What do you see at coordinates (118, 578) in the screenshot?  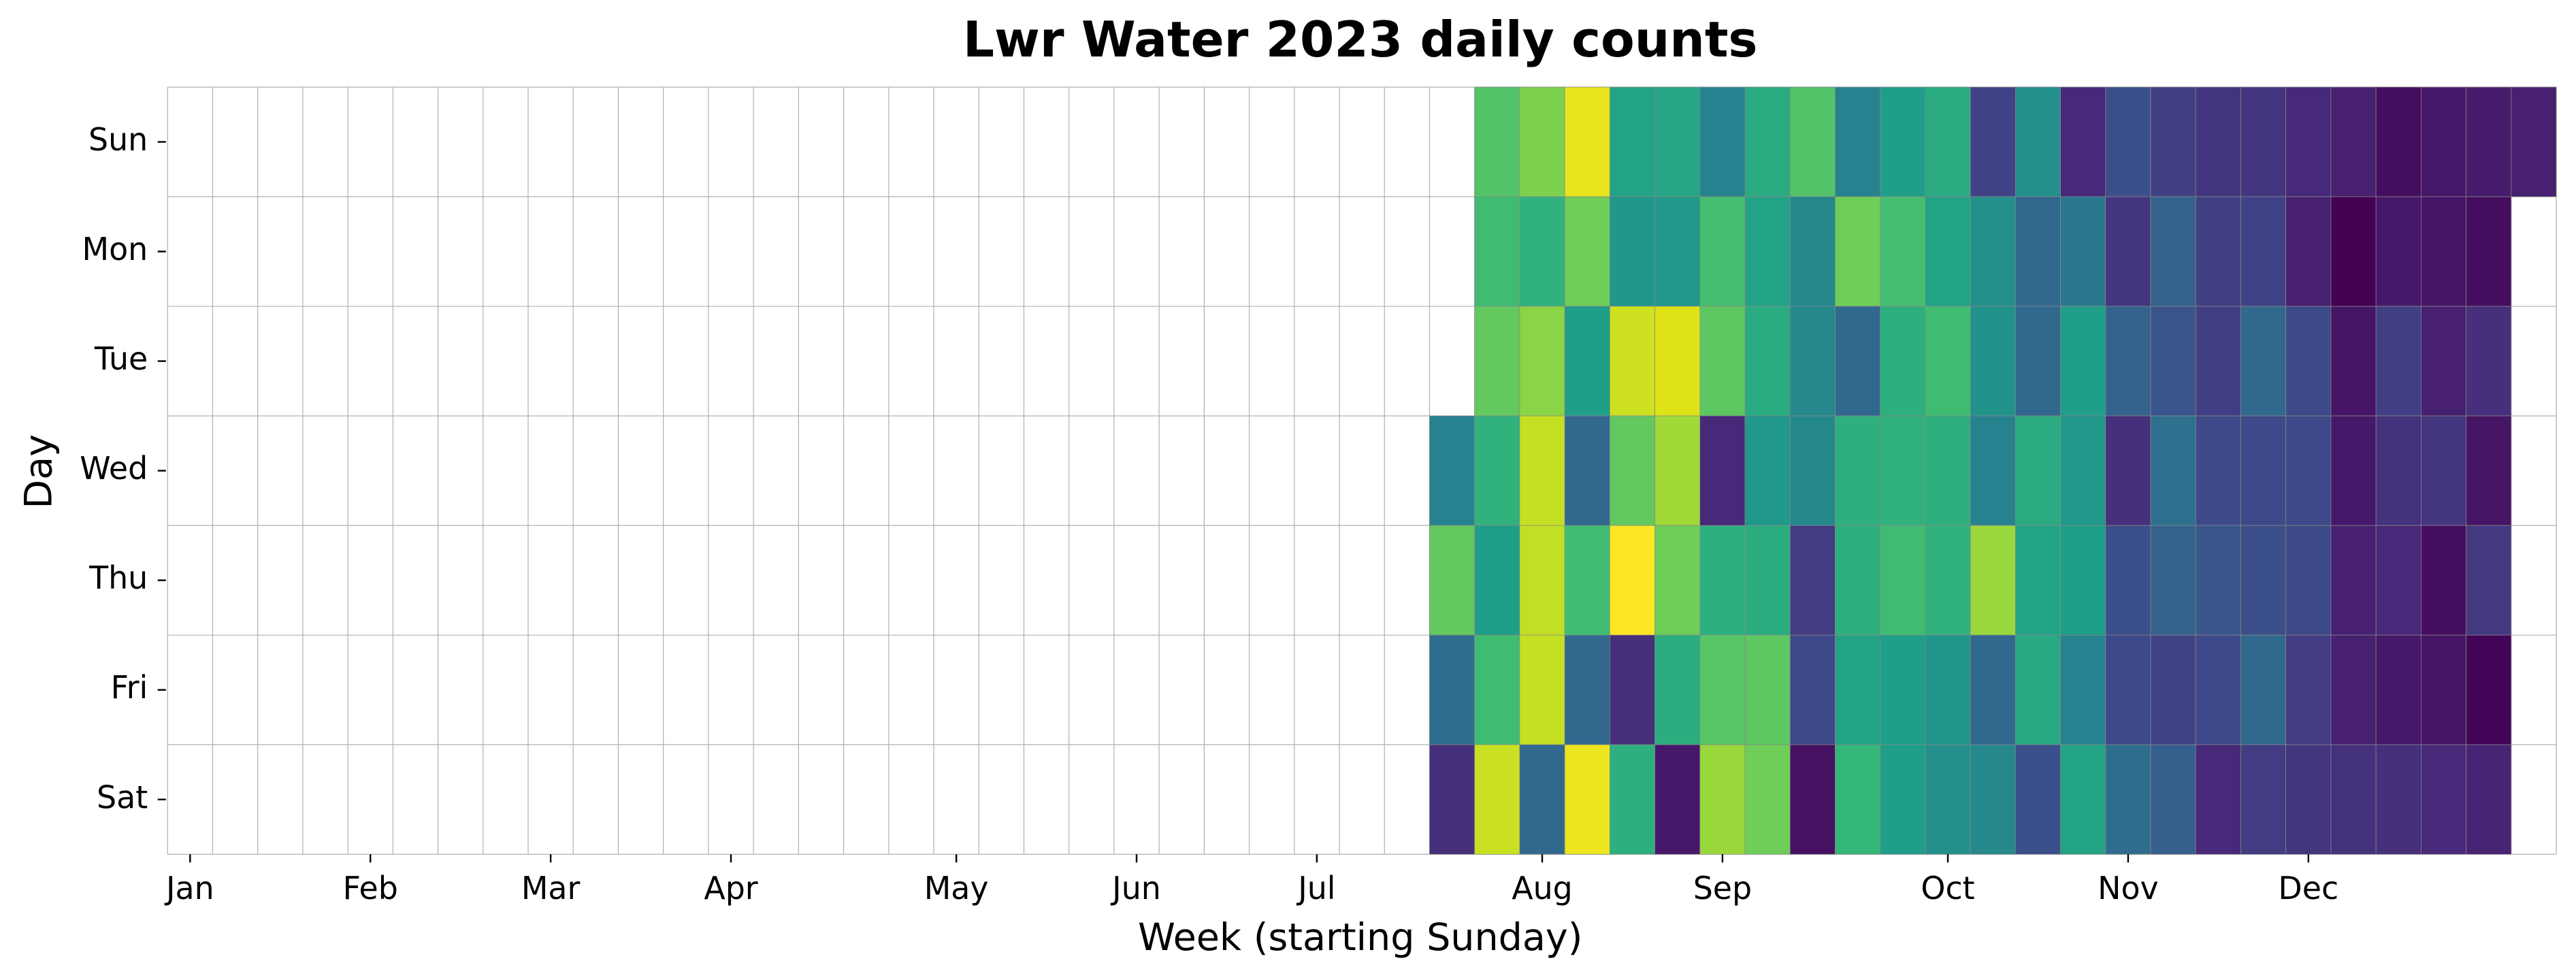 I see `y-tick-label: Thu` at bounding box center [118, 578].